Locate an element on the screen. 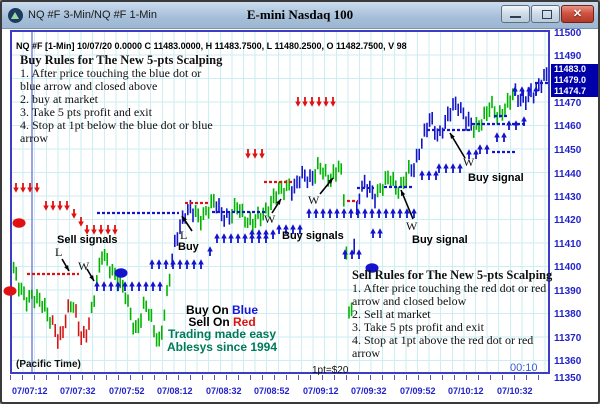 The width and height of the screenshot is (600, 404). point-value-label: 1pt=$20 is located at coordinates (330, 370).